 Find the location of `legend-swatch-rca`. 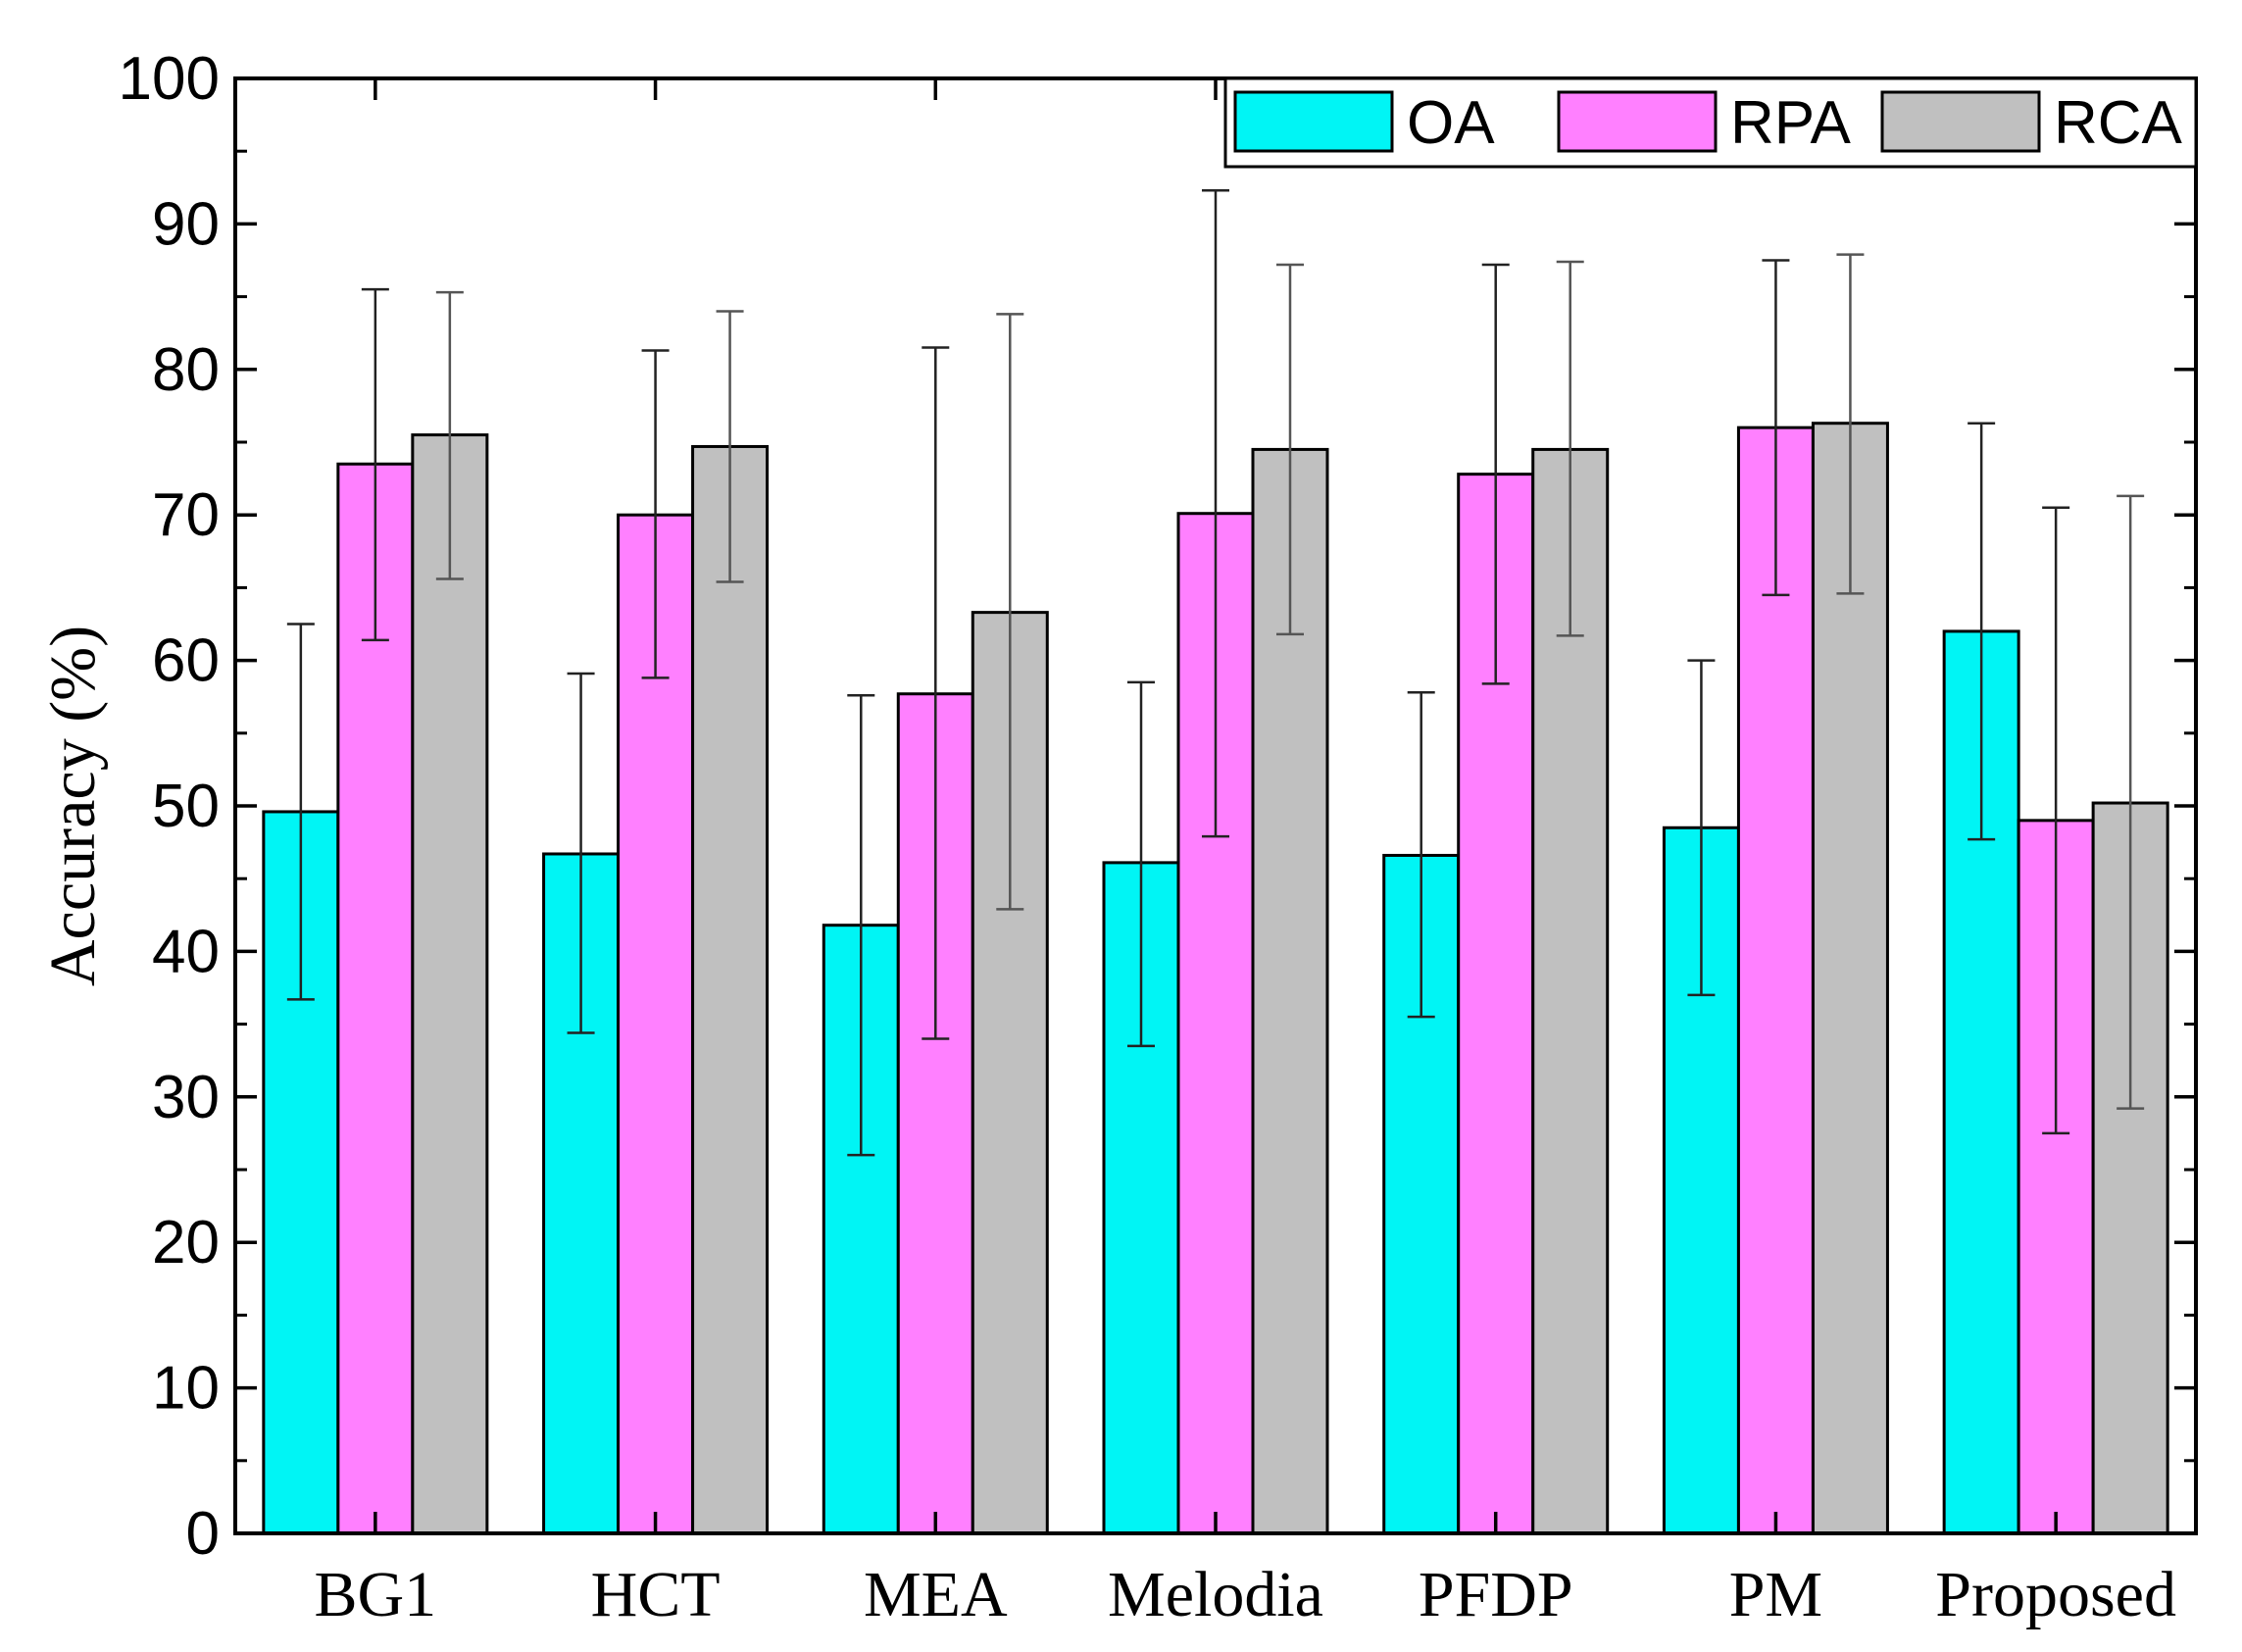

legend-swatch-rca is located at coordinates (1960, 122).